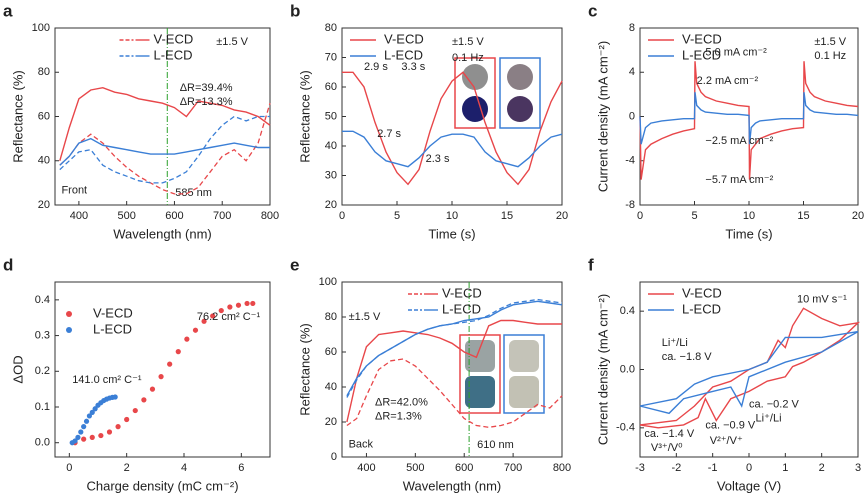 This screenshot has height=499, width=865. I want to click on y-tick-label: 8, so click(632, 28).